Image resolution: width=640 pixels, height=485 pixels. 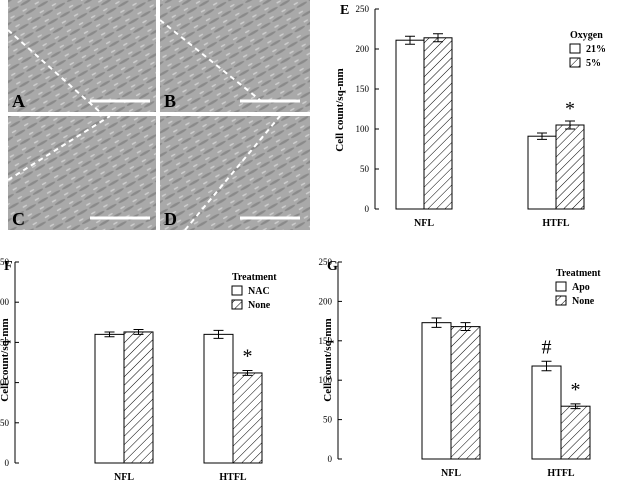 What do you see at coordinates (170, 219) in the screenshot?
I see `panel-label: D` at bounding box center [170, 219].